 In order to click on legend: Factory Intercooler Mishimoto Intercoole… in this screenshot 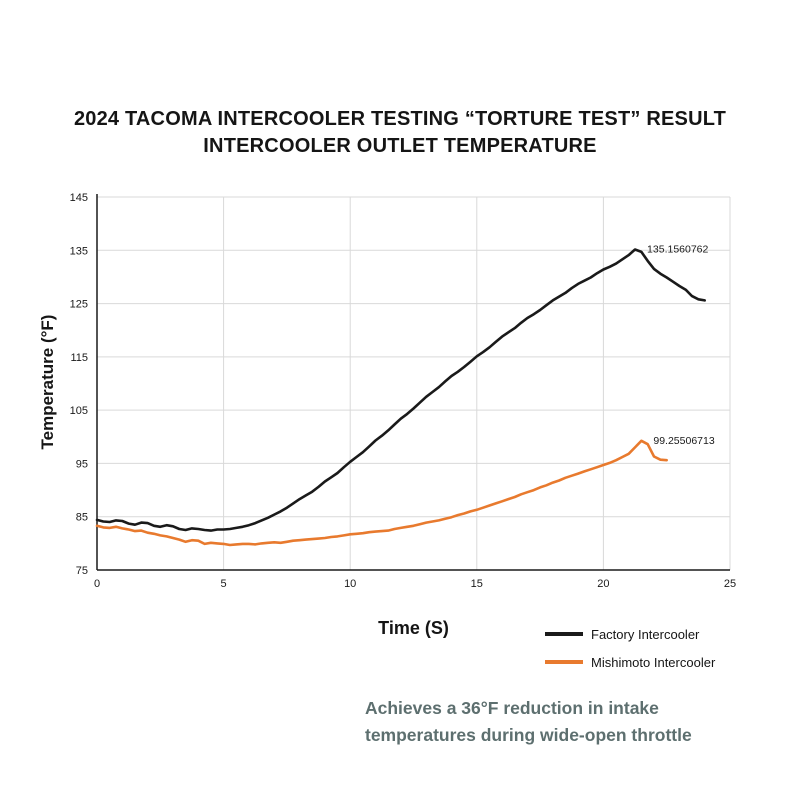, I will do `click(630, 648)`.